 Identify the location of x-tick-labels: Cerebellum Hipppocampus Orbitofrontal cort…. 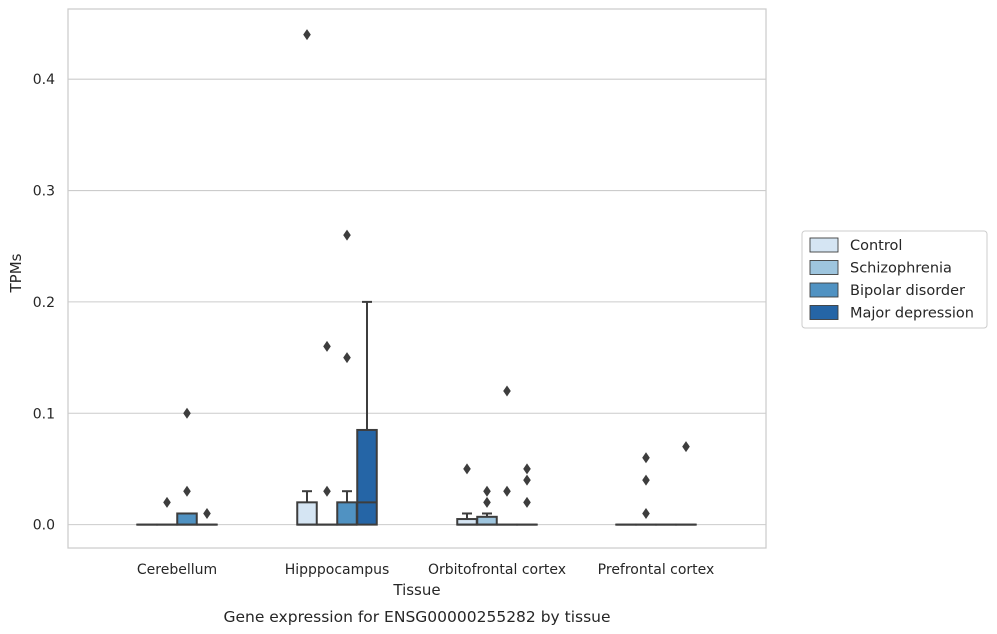
(425, 570).